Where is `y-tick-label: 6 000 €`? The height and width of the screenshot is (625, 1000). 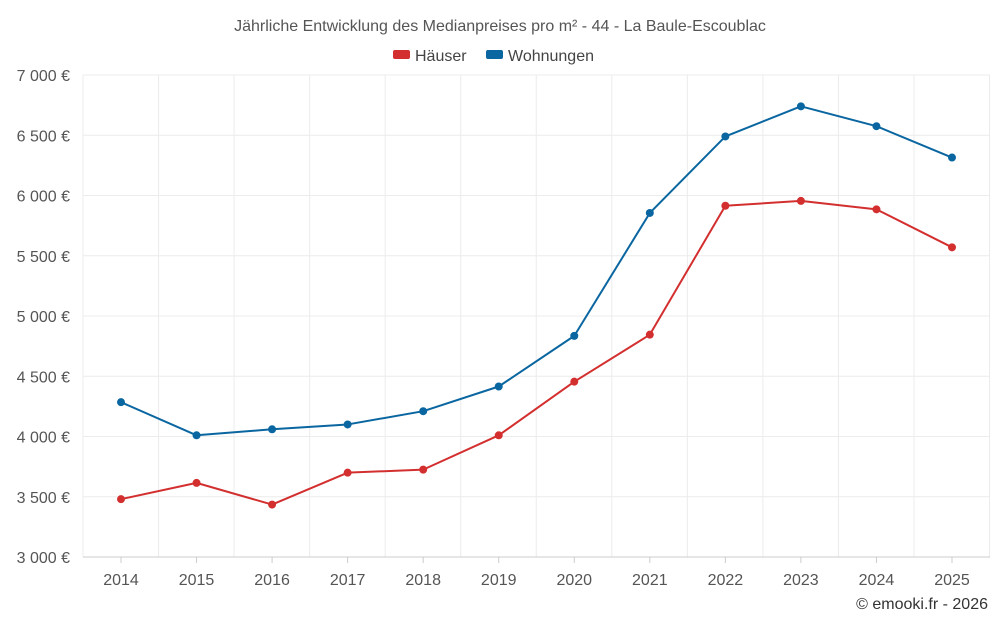 y-tick-label: 6 000 € is located at coordinates (43, 197).